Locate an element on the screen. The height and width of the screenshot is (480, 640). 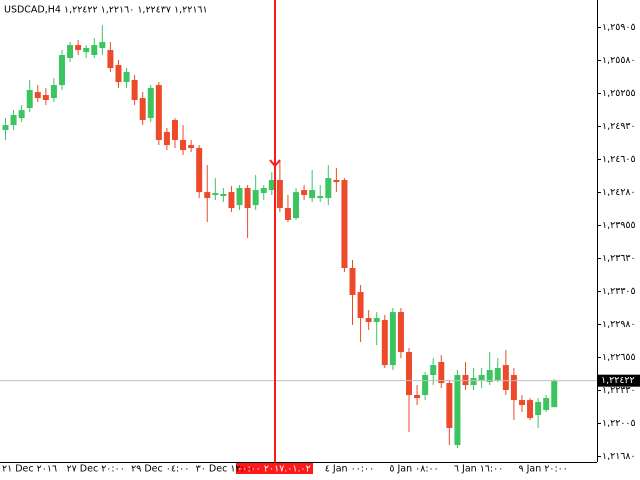
x-tick-label: ٢١ Dec ٢٠١٦ is located at coordinates (29, 469).